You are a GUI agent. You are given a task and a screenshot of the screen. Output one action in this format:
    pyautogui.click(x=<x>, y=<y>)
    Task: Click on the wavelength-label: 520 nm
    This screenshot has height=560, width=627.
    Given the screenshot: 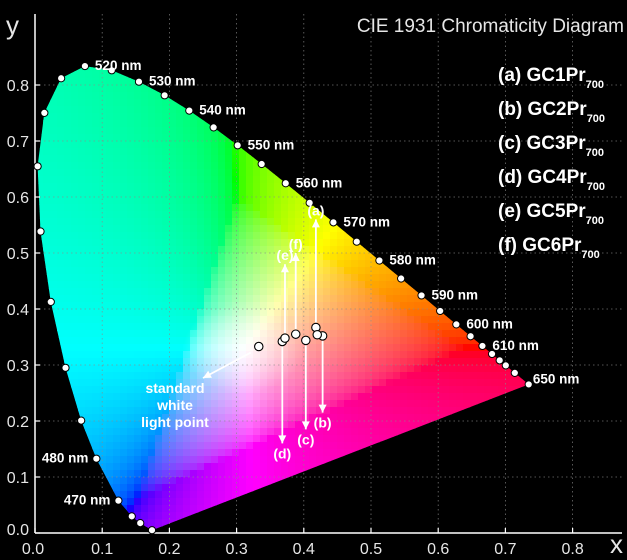 What is the action you would take?
    pyautogui.click(x=118, y=65)
    